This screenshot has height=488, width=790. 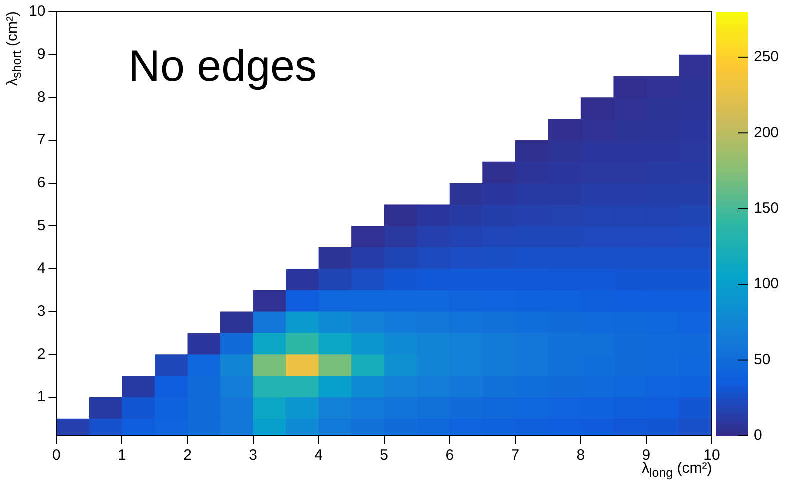 I want to click on x-tick-label: 0, so click(x=56, y=455).